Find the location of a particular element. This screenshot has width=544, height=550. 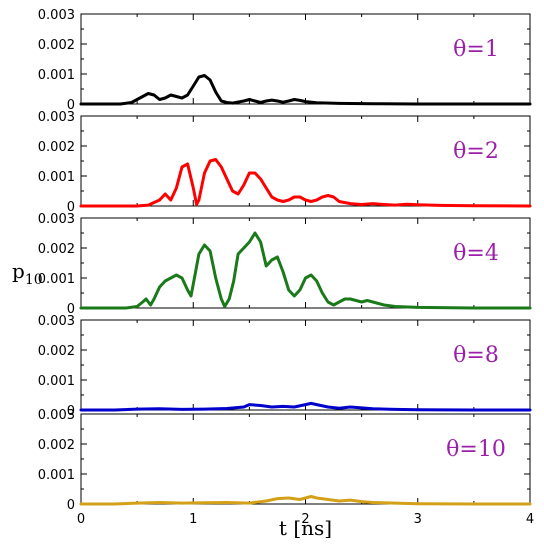

y-axis-title-subscript: 10 is located at coordinates (34, 280).